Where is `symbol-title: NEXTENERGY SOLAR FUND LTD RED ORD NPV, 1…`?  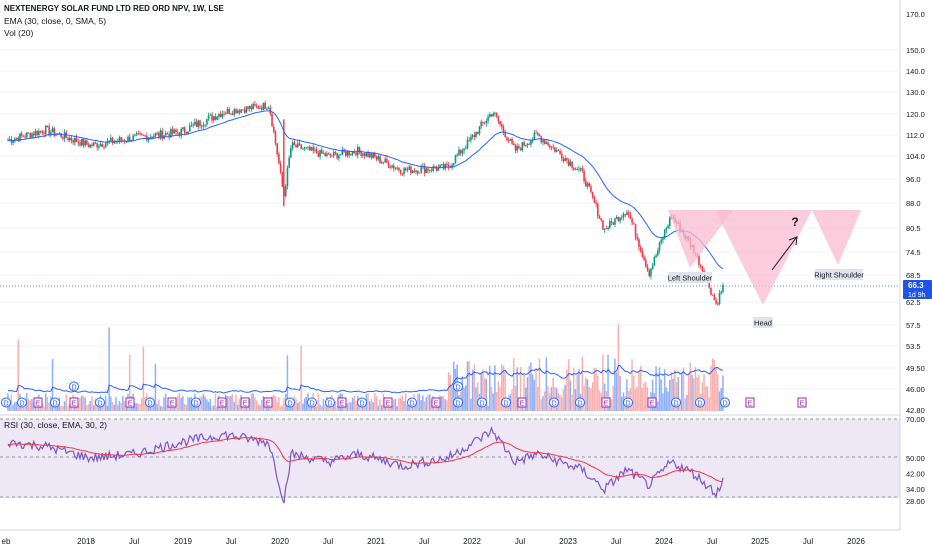 symbol-title: NEXTENERGY SOLAR FUND LTD RED ORD NPV, 1… is located at coordinates (114, 8).